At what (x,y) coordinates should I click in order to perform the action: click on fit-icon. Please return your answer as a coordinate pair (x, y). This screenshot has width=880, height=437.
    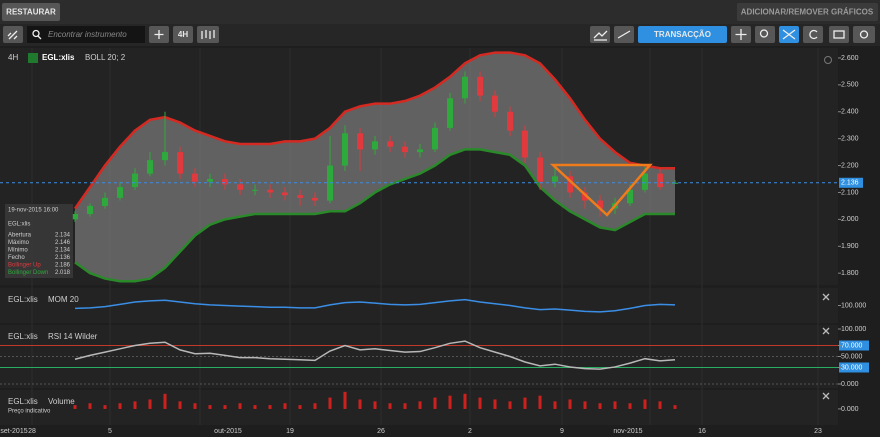
    Looking at the image, I should click on (789, 34).